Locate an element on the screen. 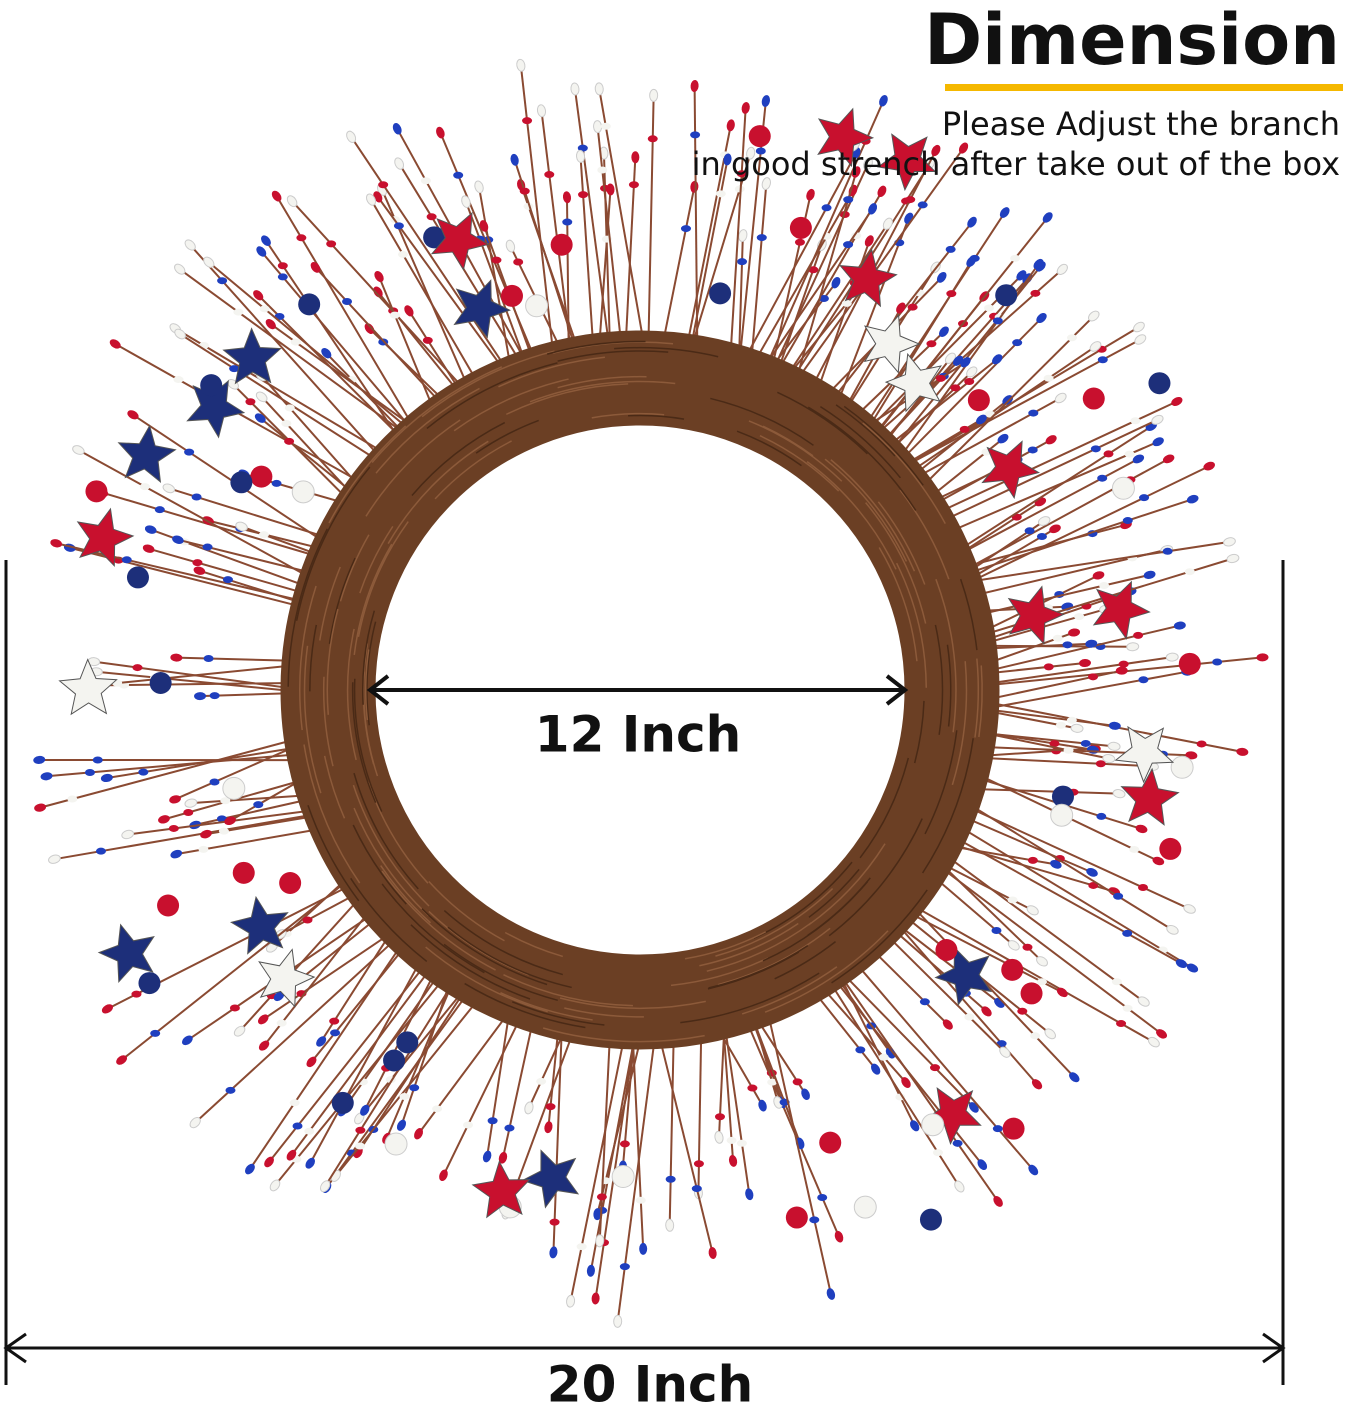 This screenshot has height=1412, width=1346. inner-dimension: 12 Inch is located at coordinates (638, 735).